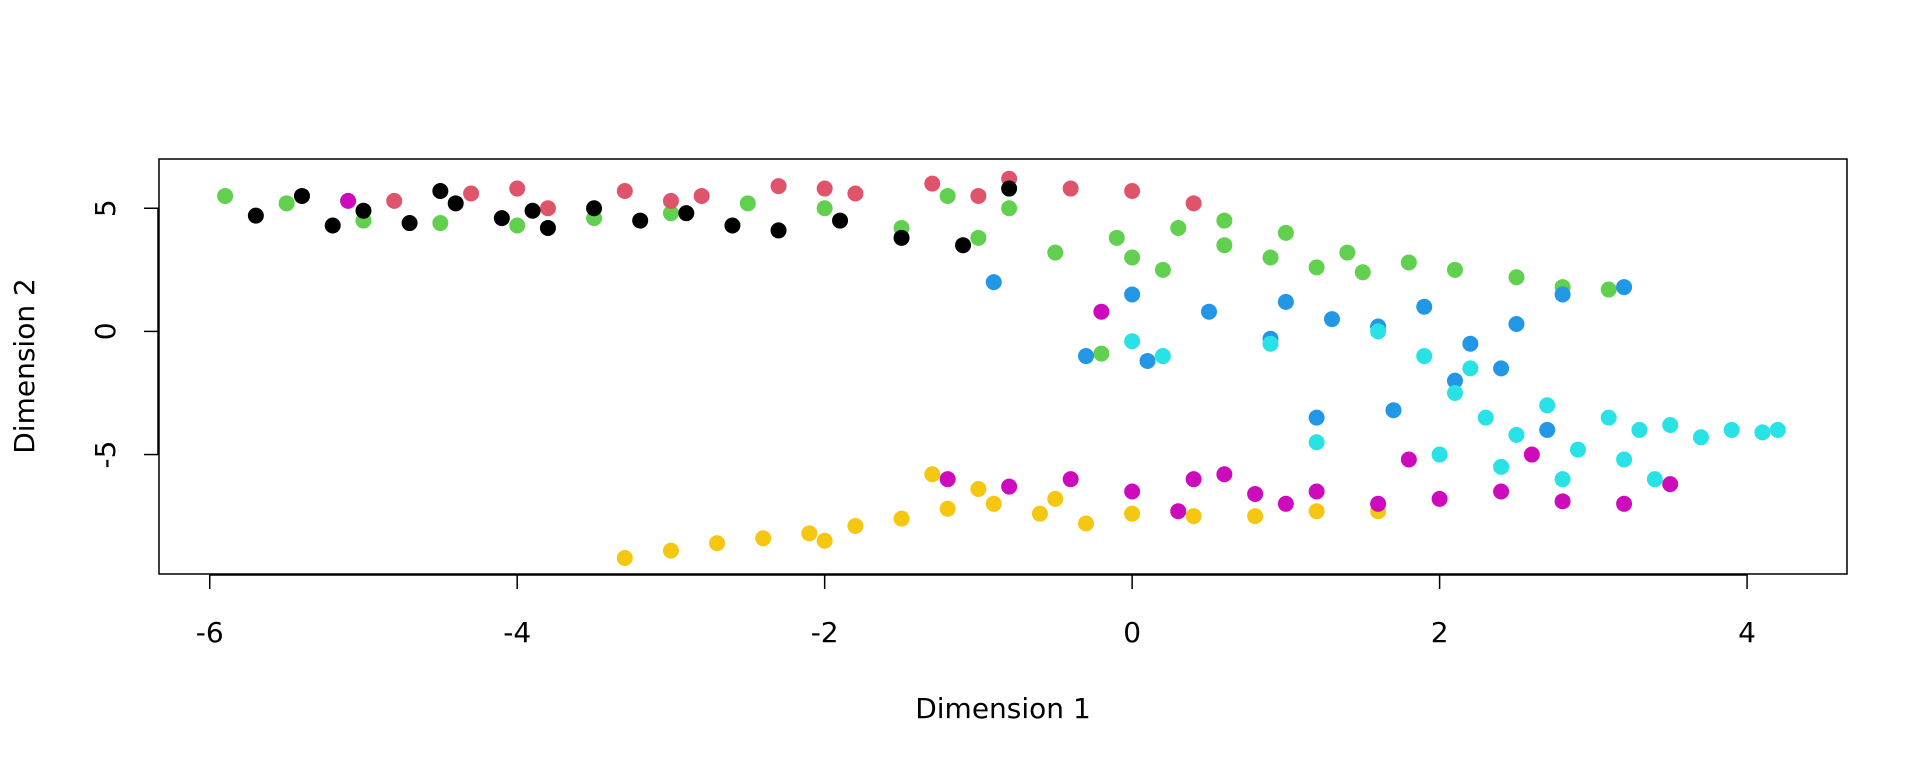  Describe the element at coordinates (105, 455) in the screenshot. I see `y-tick-label: -5` at that location.